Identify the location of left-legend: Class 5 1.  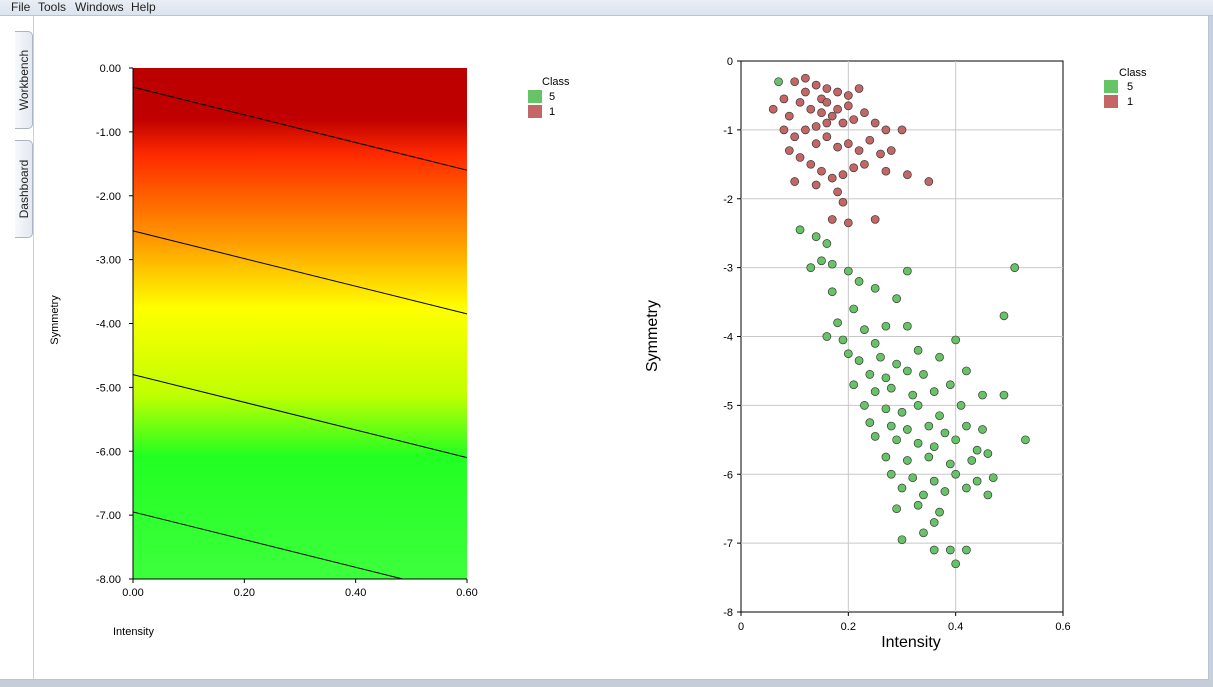
(549, 97).